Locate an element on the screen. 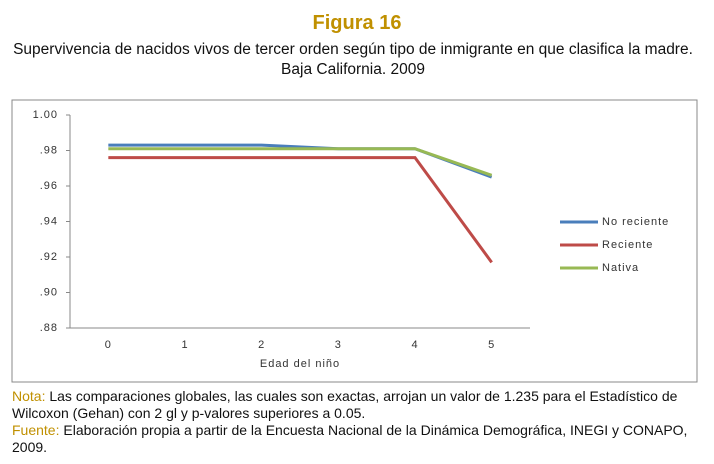 The width and height of the screenshot is (714, 464). y-tick-label: .98 is located at coordinates (49, 150).